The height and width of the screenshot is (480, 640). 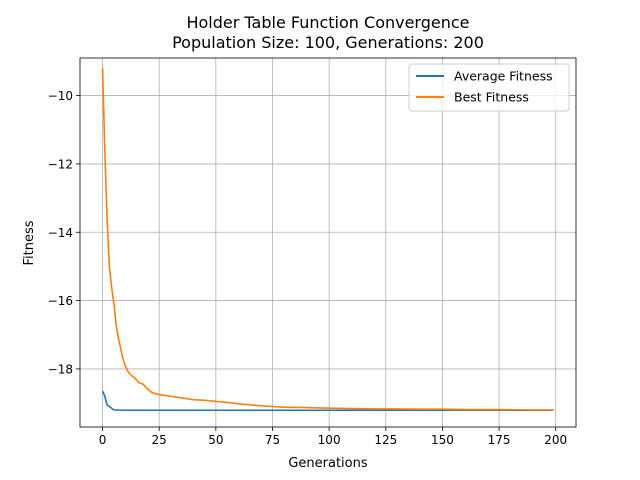 I want to click on x-tick-label: 100, so click(x=329, y=440).